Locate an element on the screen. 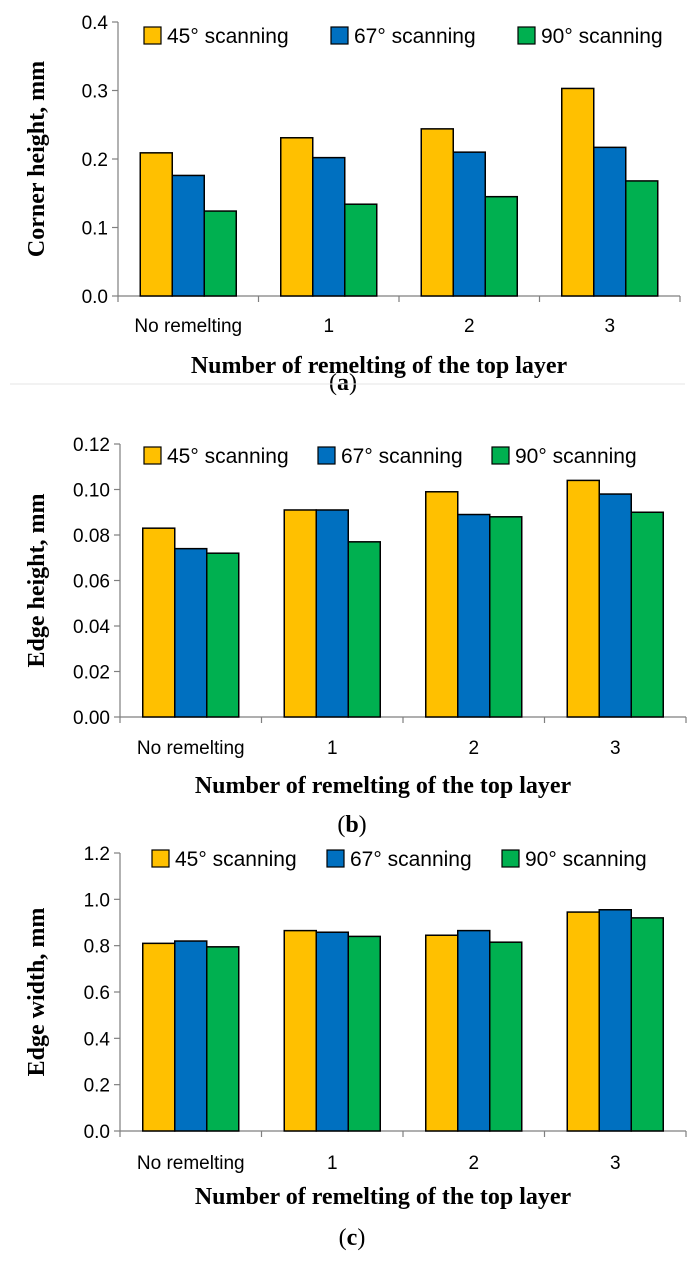  caption-b: (b) is located at coordinates (351, 825).